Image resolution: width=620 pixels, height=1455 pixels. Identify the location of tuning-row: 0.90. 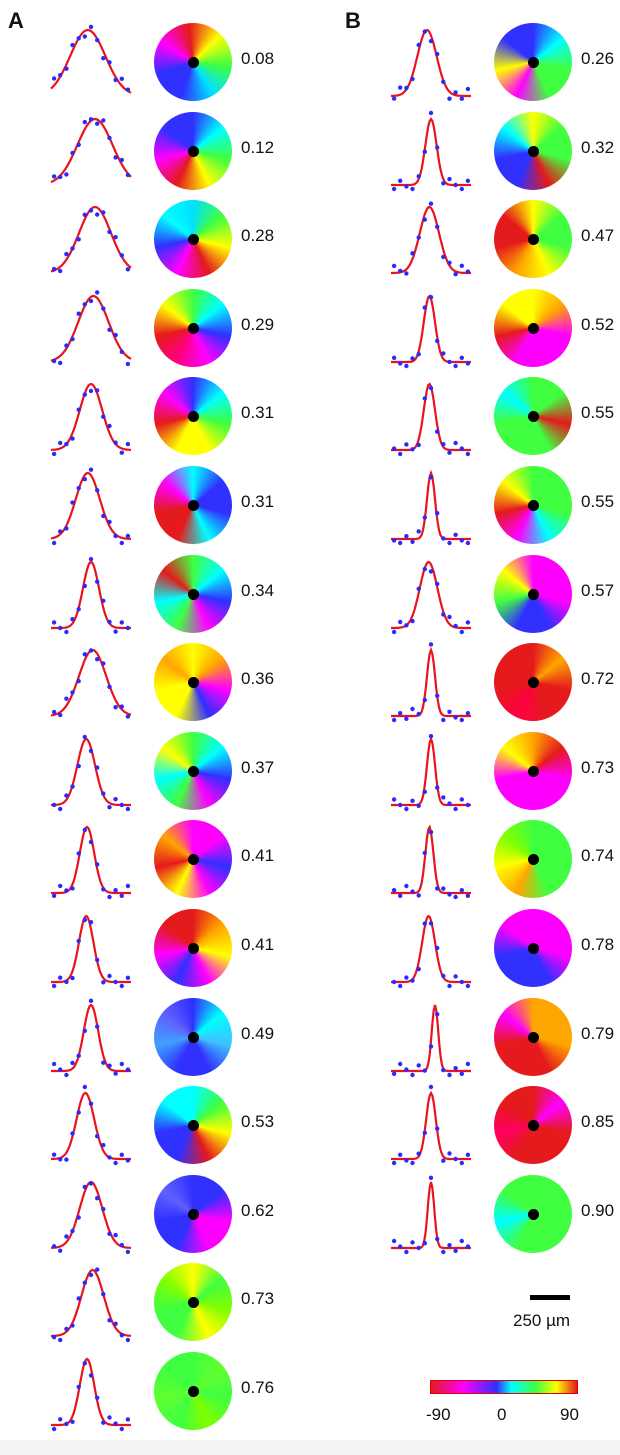
(504, 1214).